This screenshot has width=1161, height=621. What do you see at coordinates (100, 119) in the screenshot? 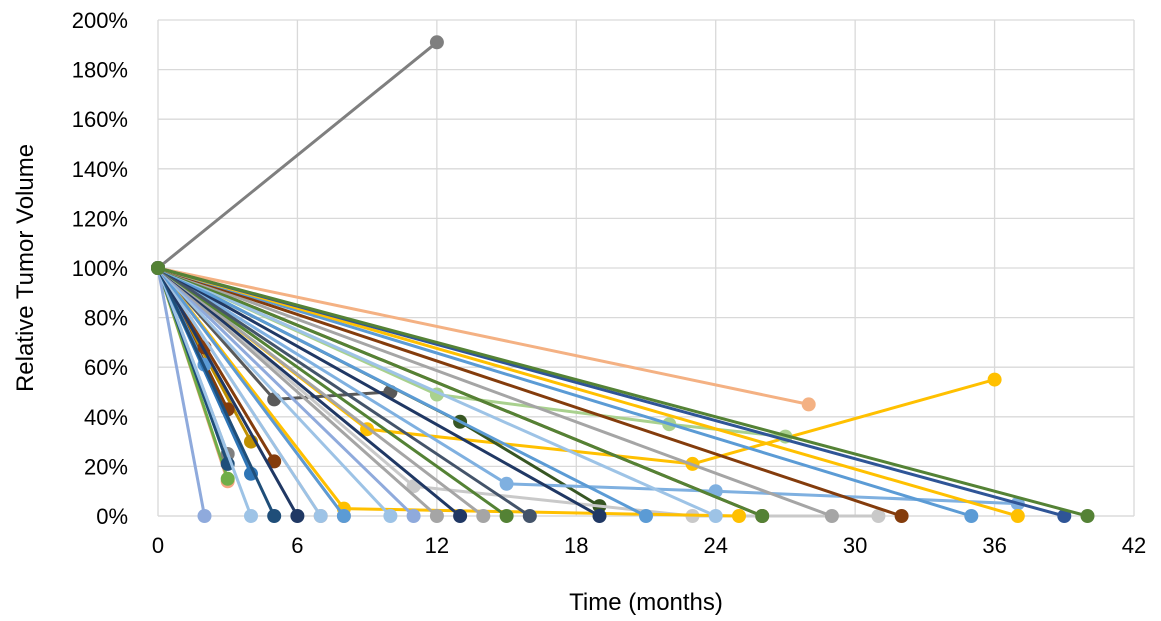
I see `y-tick-label: 160%` at bounding box center [100, 119].